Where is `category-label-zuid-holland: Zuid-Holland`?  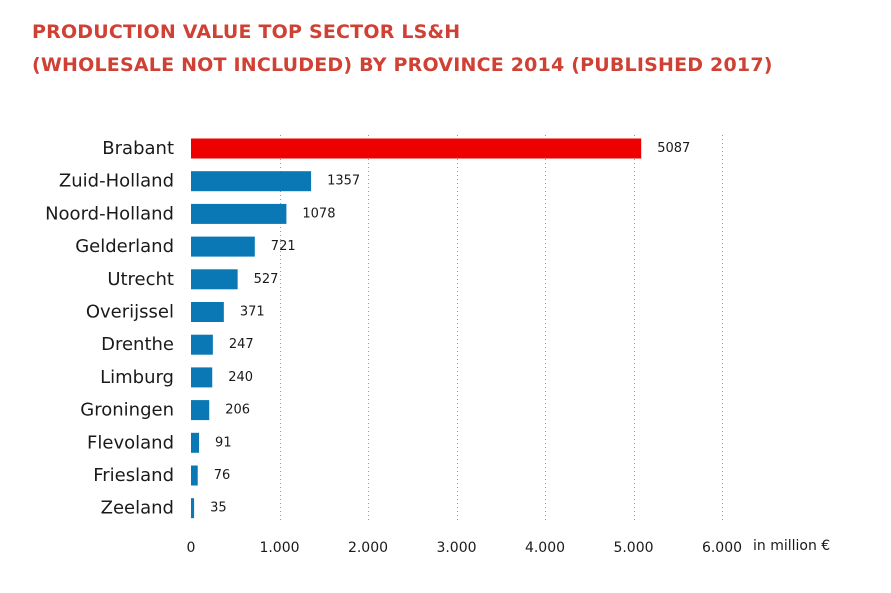
category-label-zuid-holland: Zuid-Holland is located at coordinates (116, 181).